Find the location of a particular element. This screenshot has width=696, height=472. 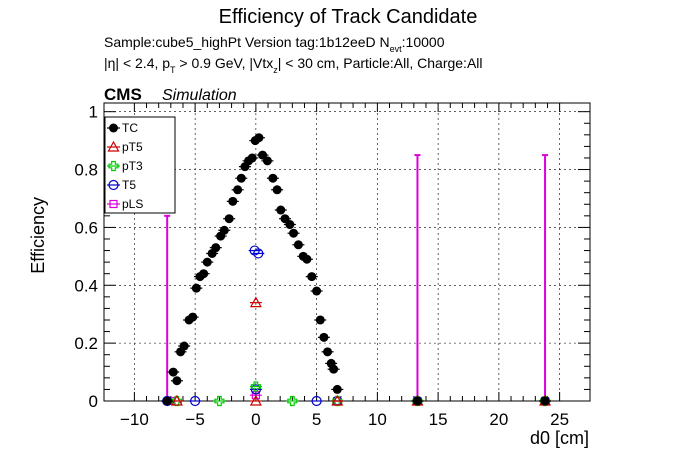

subtitle2-main: |η| < 2.4, p is located at coordinates (137, 63).